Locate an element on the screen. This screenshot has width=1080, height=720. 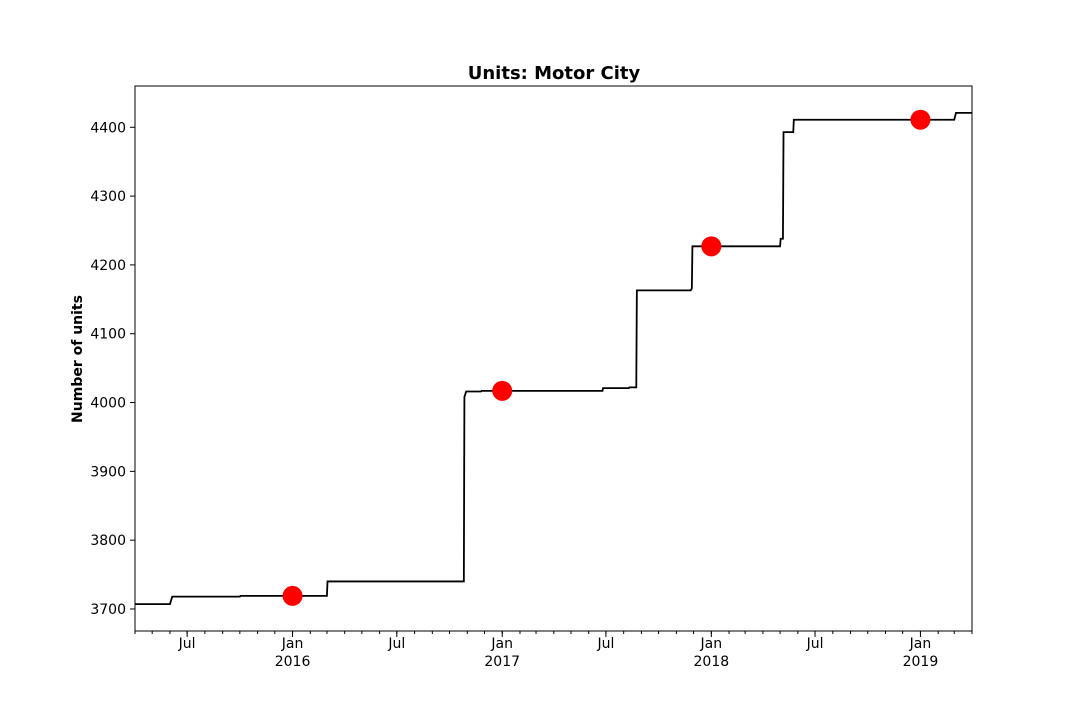
y-tick-label: 4300 is located at coordinates (108, 197).